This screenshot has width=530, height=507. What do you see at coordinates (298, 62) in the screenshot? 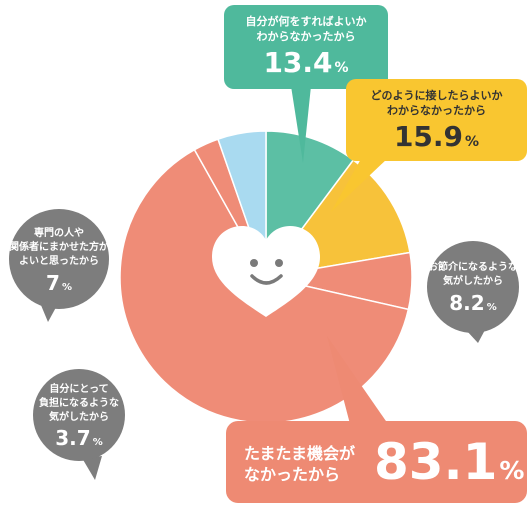
I see `slice-value: 13.4` at bounding box center [298, 62].